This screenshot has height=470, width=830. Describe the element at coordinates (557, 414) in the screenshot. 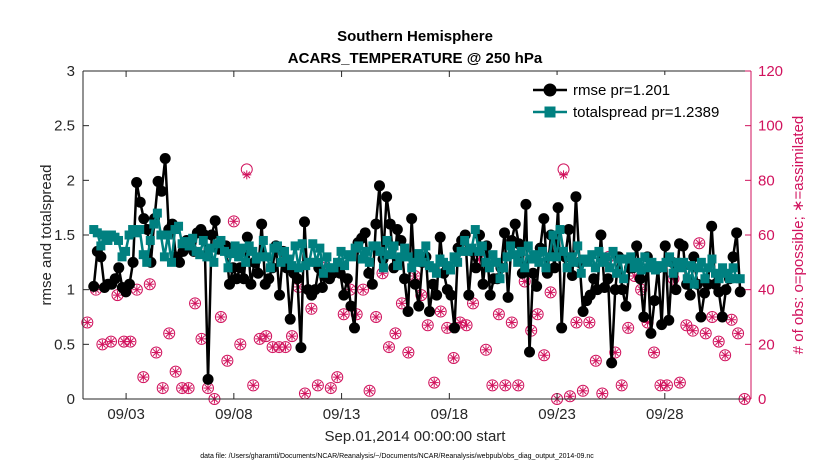

I see `x-tick-label: 09/23` at that location.